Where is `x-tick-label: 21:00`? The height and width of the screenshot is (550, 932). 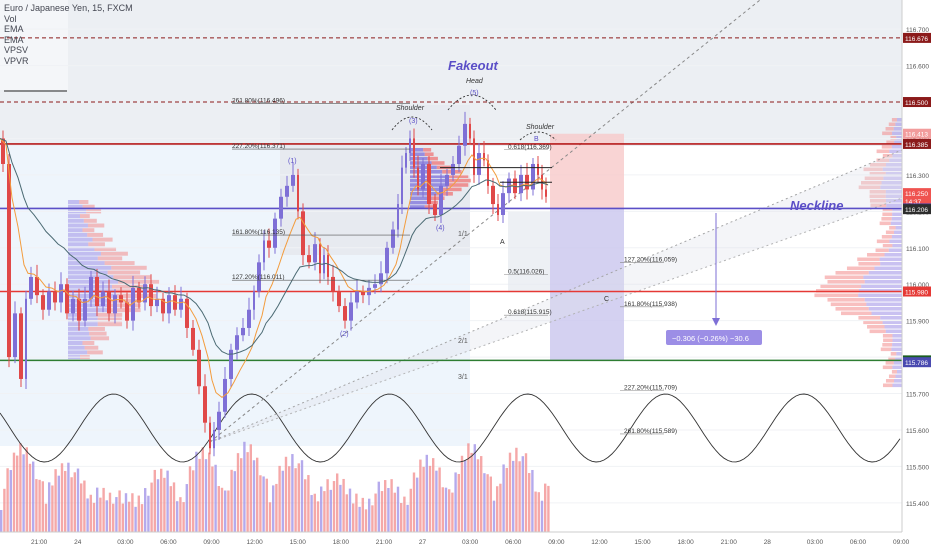
x-tick-label: 21:00 is located at coordinates (384, 542).